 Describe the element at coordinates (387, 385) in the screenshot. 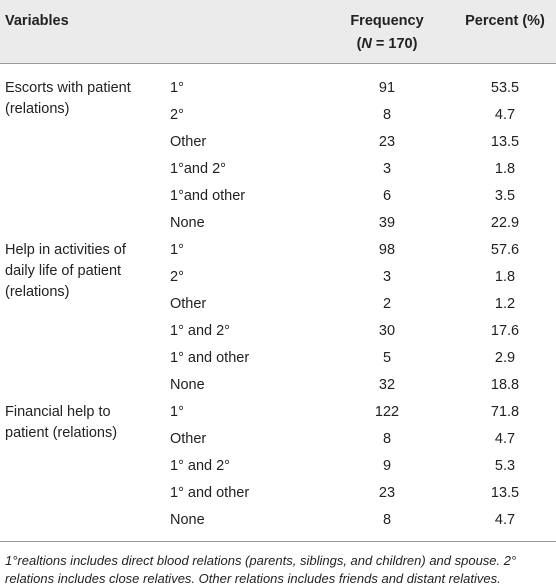

I see `frequency: 32` at that location.